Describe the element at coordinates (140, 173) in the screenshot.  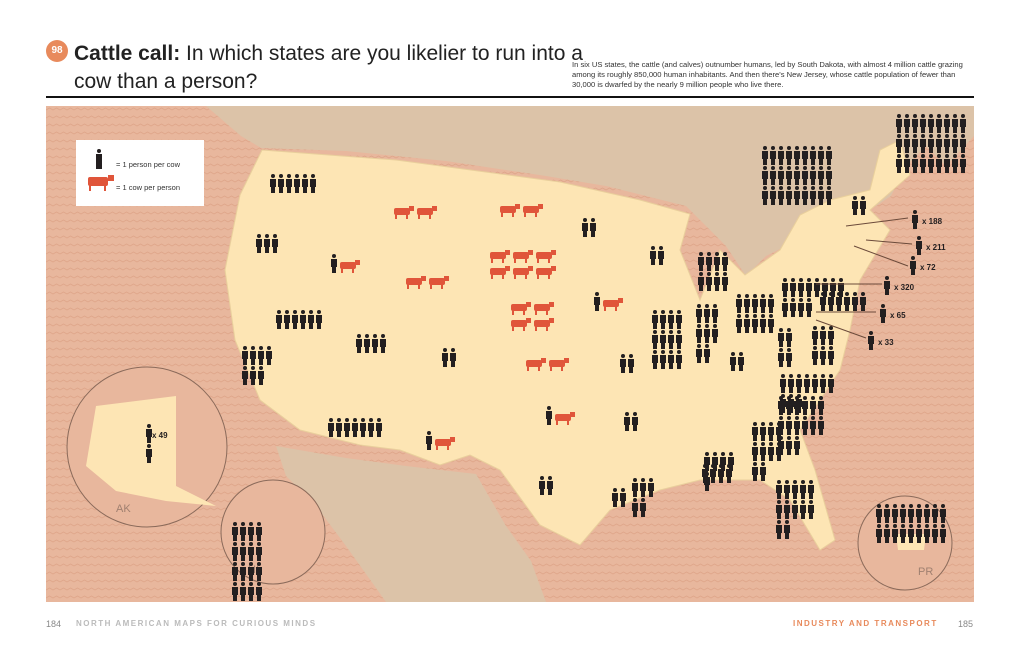
I see `legend: = 1 person per cow = 1 cow per person` at that location.